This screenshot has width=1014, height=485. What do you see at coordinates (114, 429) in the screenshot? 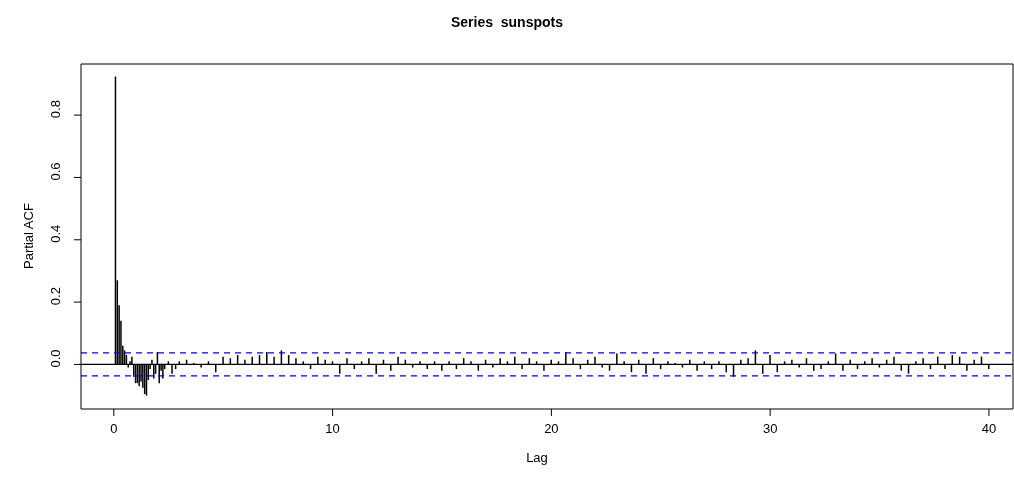
I see `x-tick-label: 0` at bounding box center [114, 429].